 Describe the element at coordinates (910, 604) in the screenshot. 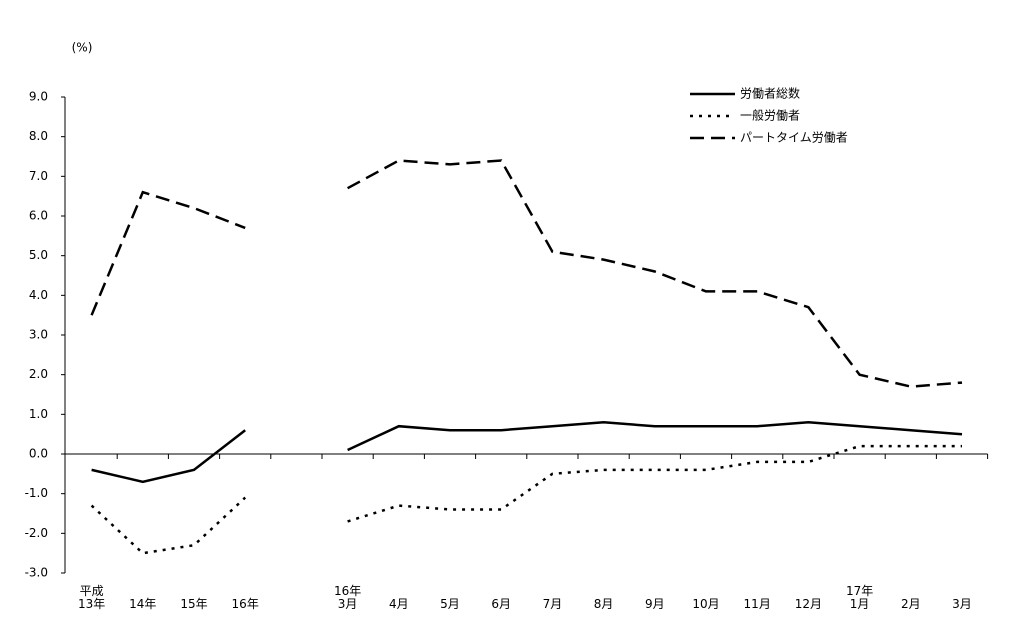

I see `x-tick-label: 2月` at that location.